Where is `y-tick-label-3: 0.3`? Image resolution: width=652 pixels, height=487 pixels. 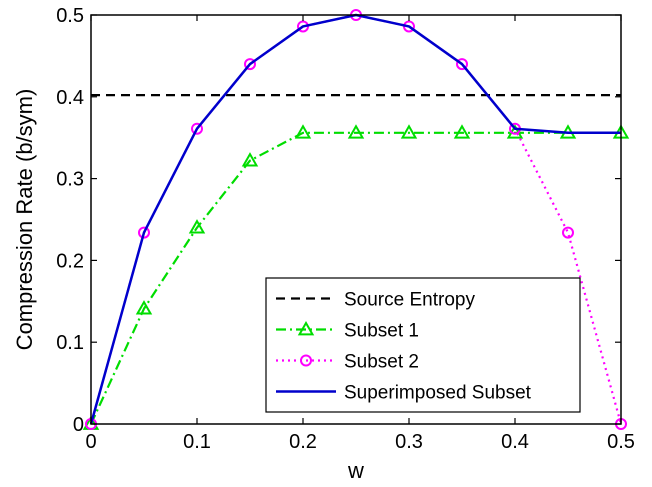 y-tick-label-3: 0.3 is located at coordinates (70, 180).